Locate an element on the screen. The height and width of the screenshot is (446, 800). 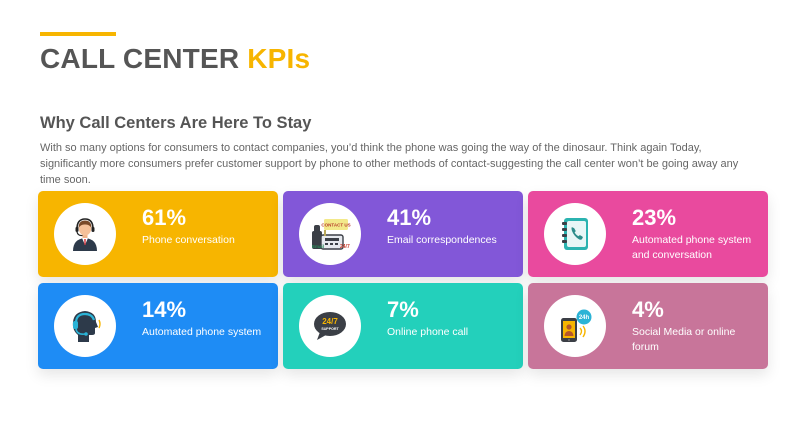
kpi-label: Automated phone system and conversation is located at coordinates (692, 247).